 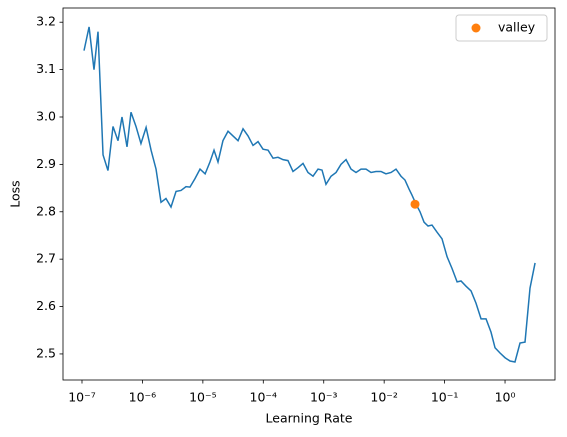 I want to click on y-tick-label: 3.0, so click(x=46, y=115).